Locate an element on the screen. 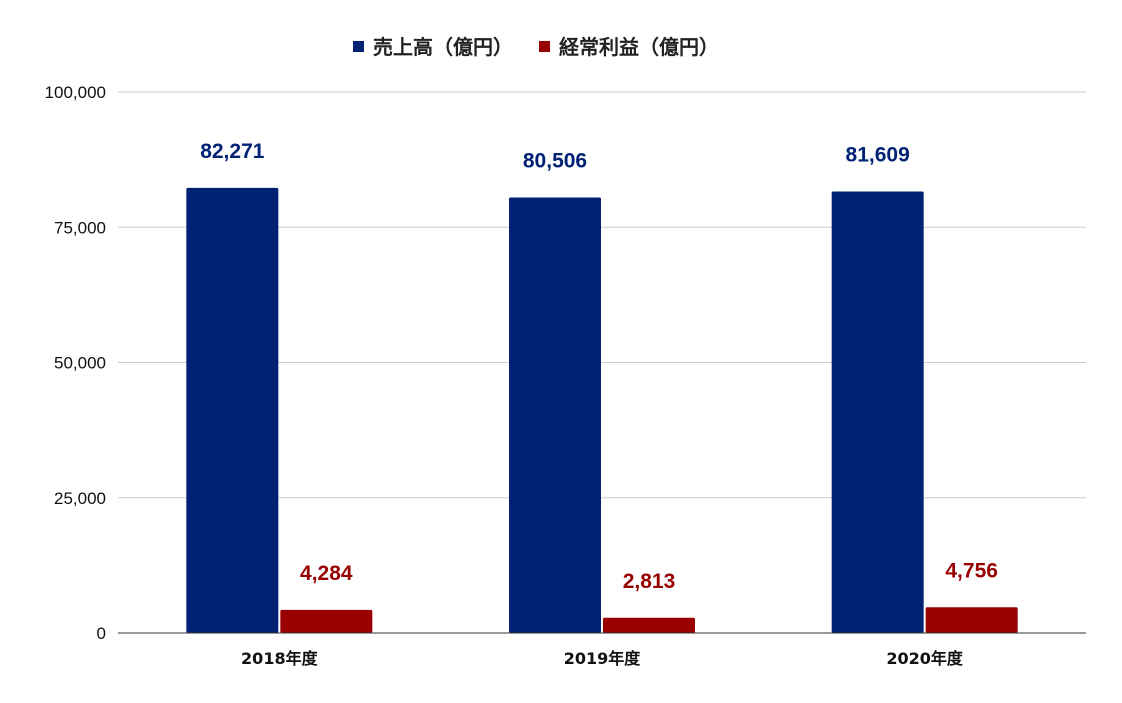  bar-sales-2019年度 is located at coordinates (555, 415).